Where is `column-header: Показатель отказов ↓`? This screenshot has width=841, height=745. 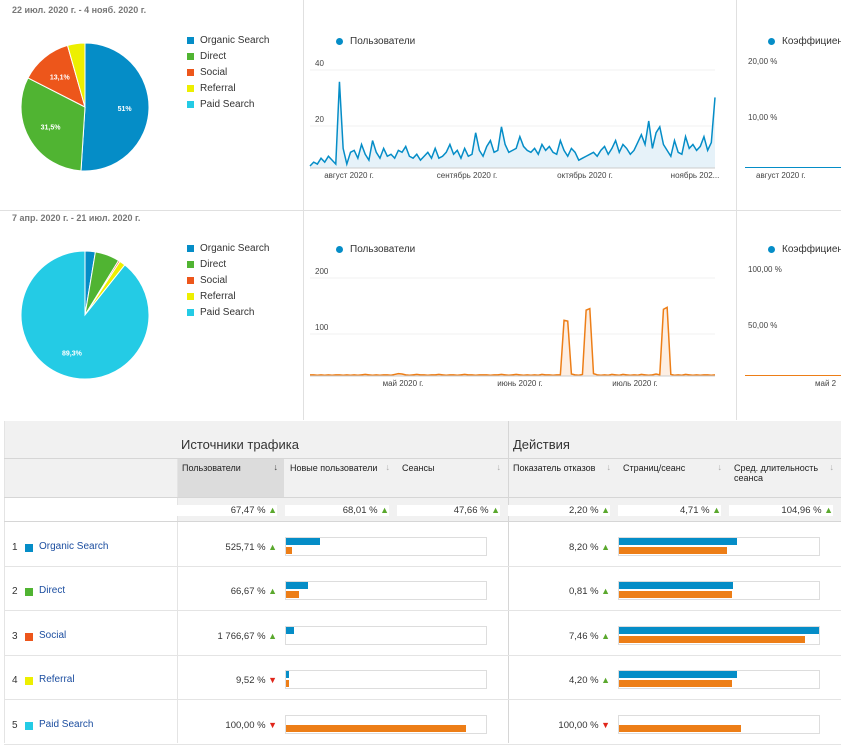
column-header: Показатель отказов ↓ is located at coordinates (563, 478).